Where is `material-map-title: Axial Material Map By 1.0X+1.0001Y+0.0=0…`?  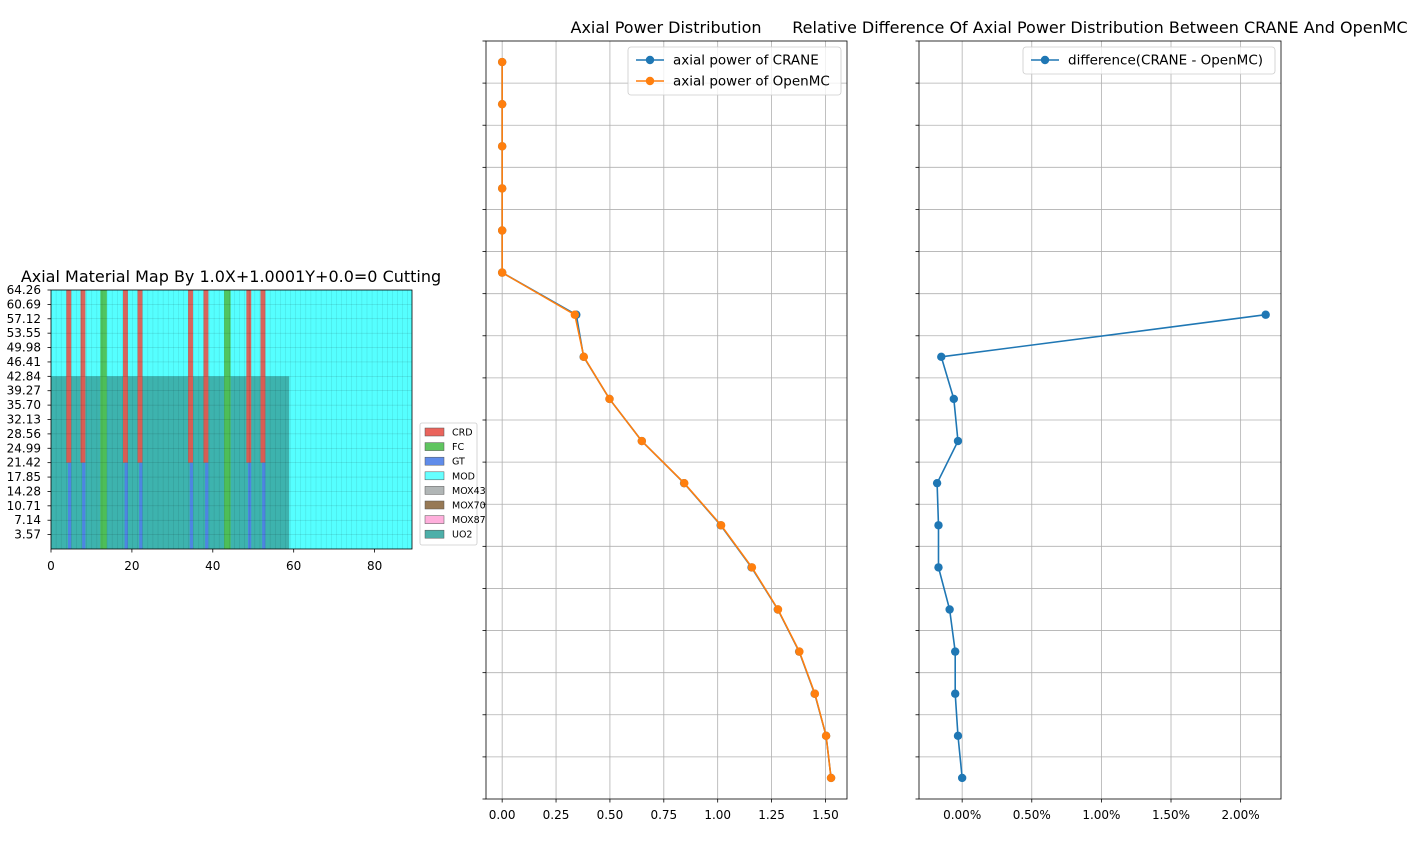 material-map-title: Axial Material Map By 1.0X+1.0001Y+0.0=0… is located at coordinates (231, 276).